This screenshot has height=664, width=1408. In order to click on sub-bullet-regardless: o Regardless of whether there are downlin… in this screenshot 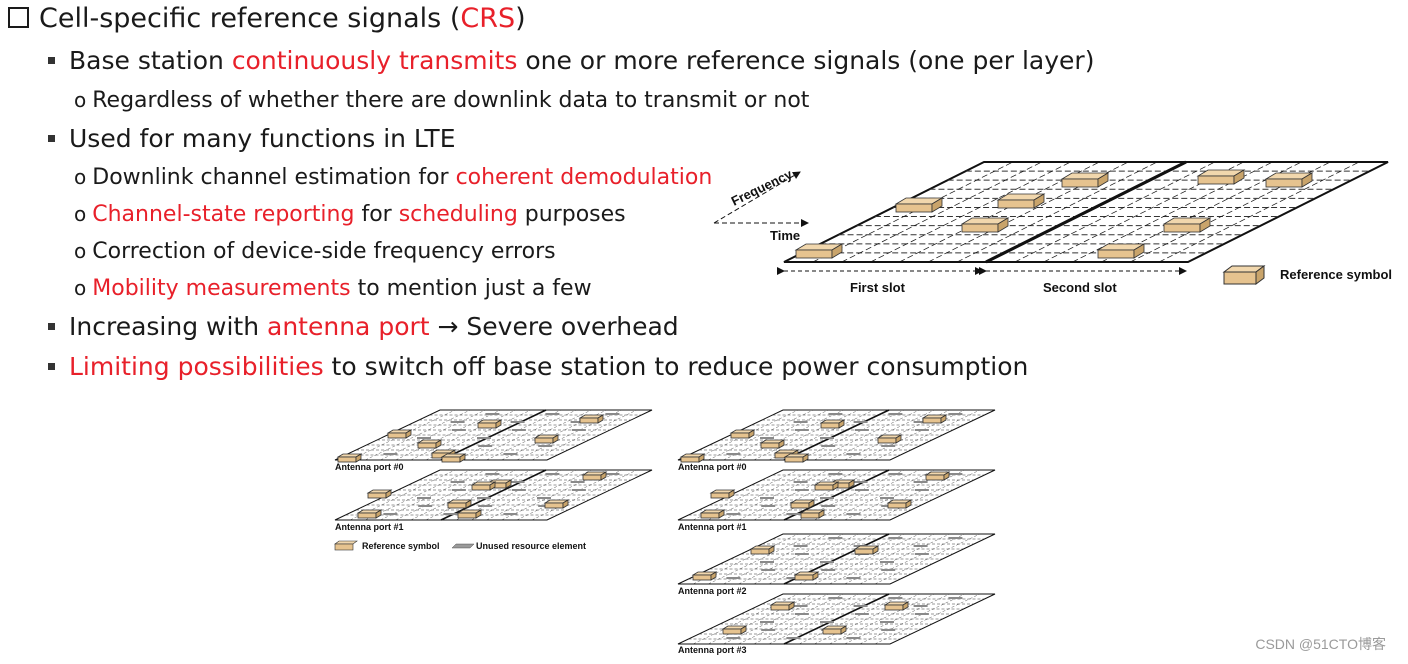, I will do `click(442, 100)`.